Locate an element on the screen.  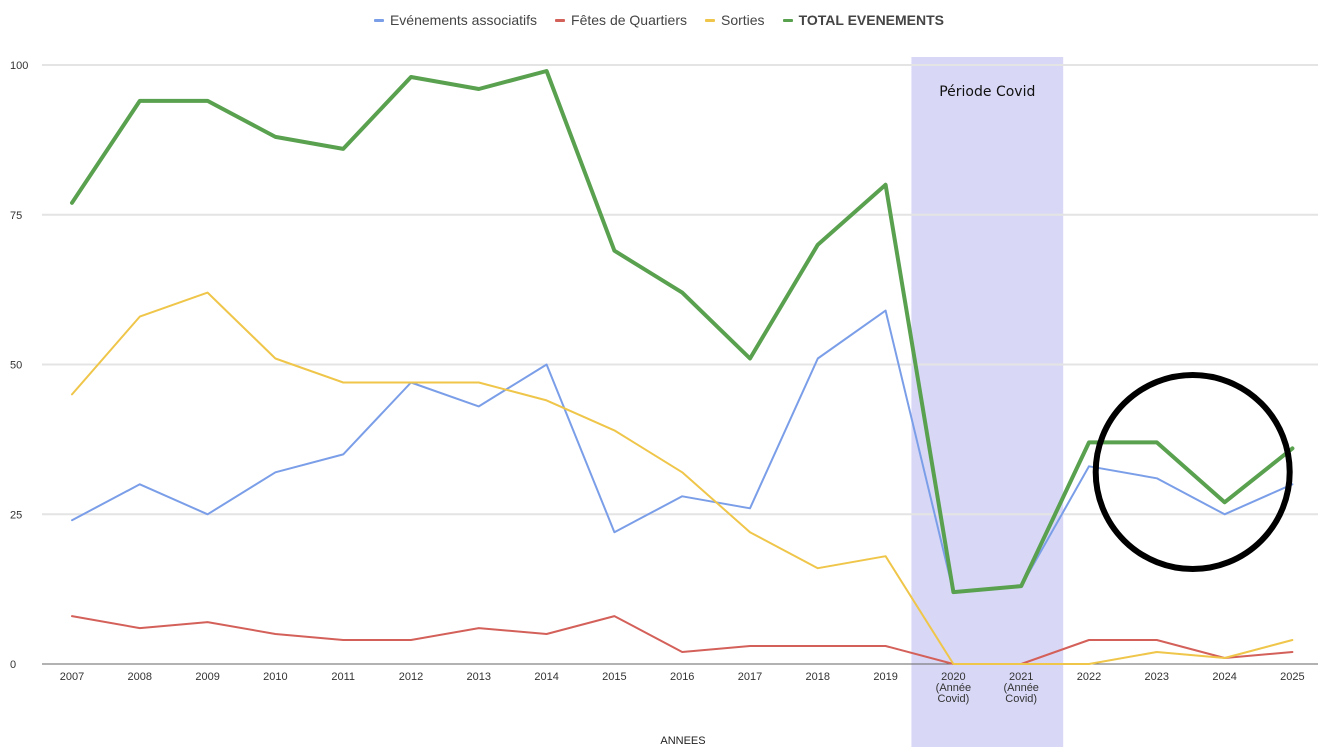
y-tick-label: 100 is located at coordinates (19, 66).